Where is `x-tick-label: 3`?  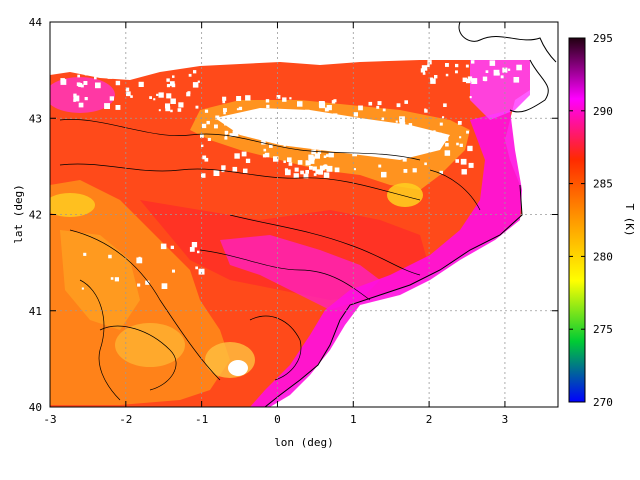
x-tick-label: 3 is located at coordinates (505, 419).